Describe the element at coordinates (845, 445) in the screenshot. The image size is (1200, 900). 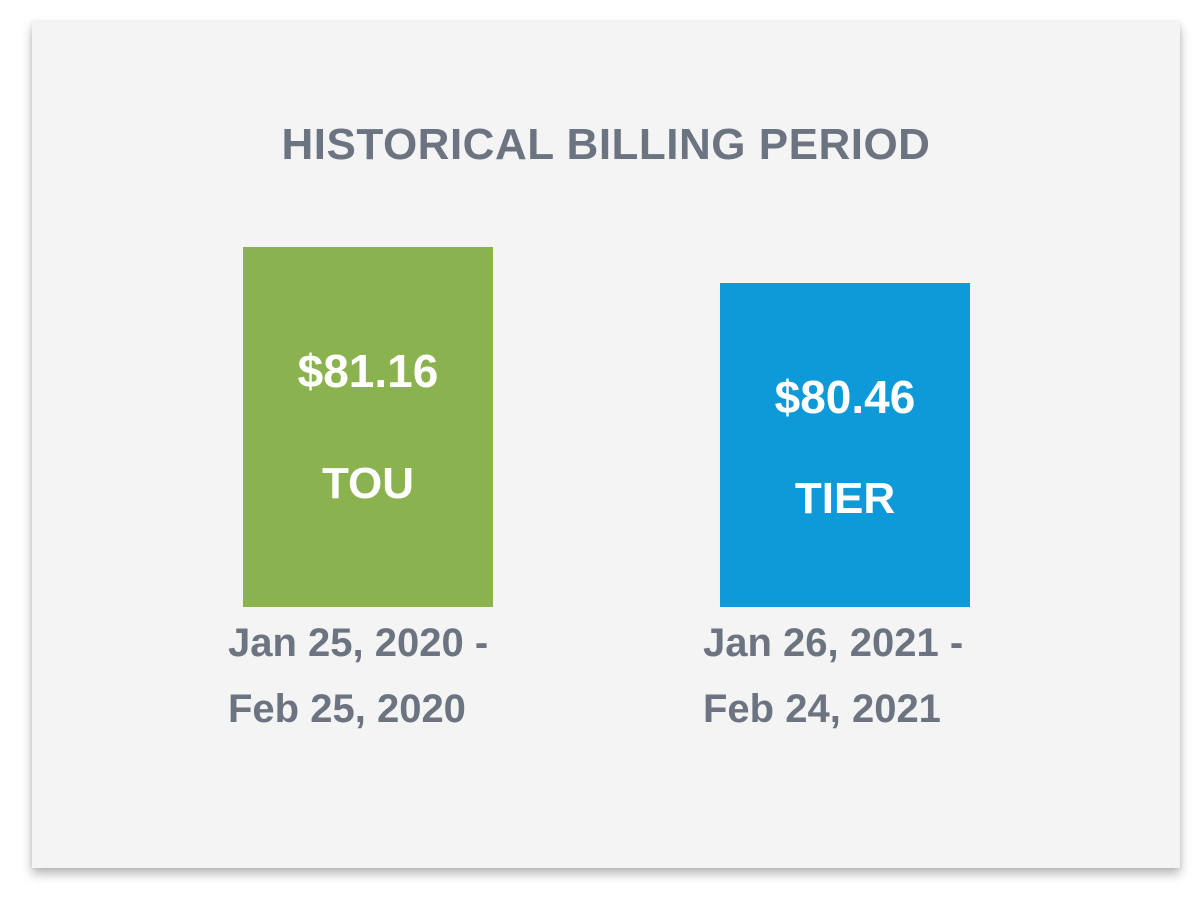
I see `bar-tier: $80.46 TIER` at that location.